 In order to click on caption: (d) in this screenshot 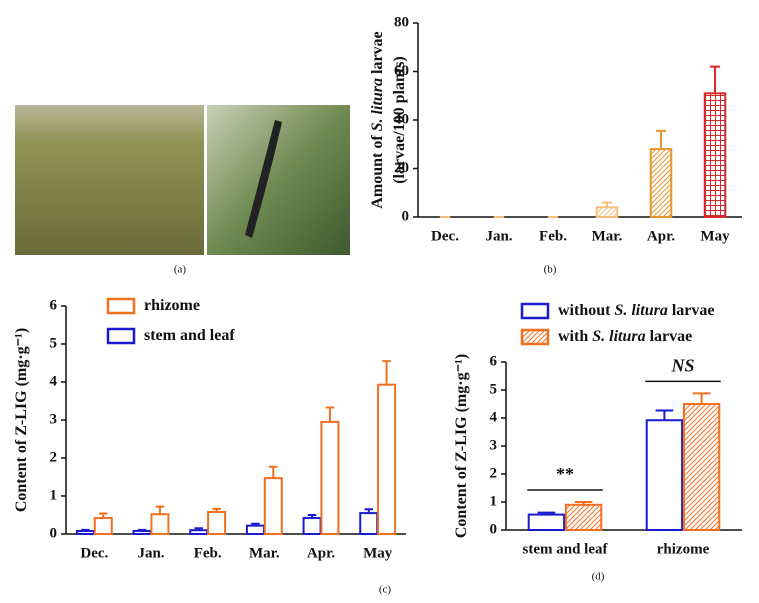, I will do `click(598, 577)`.